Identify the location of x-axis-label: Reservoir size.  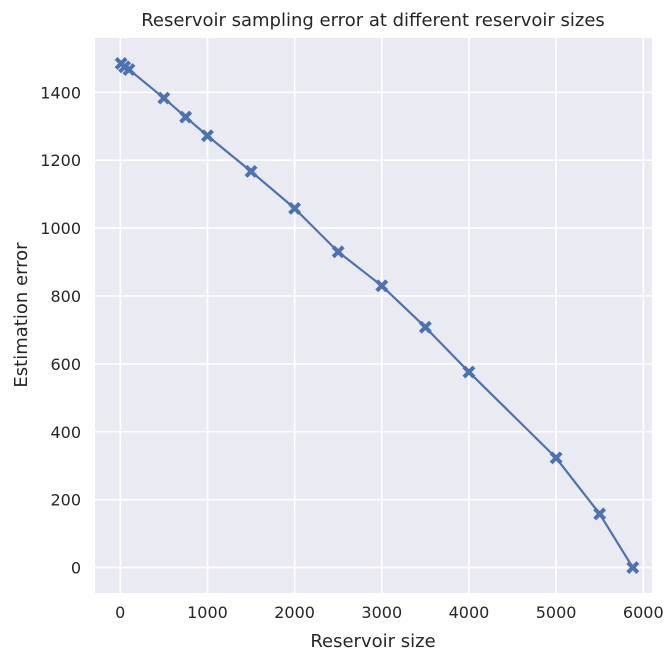
(372, 641).